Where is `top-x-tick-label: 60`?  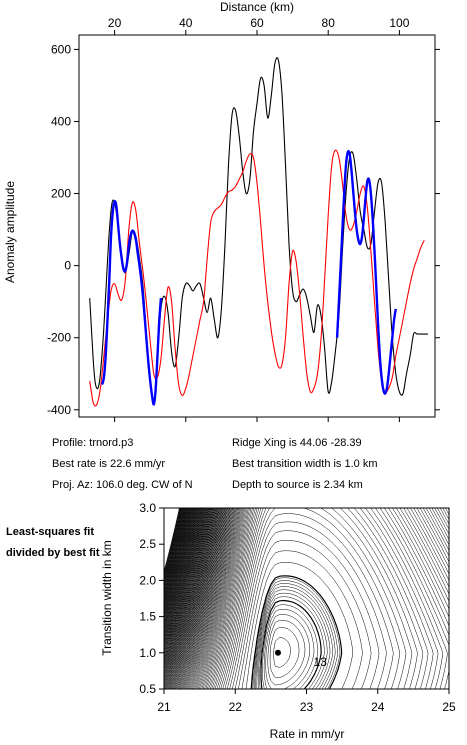
top-x-tick-label: 60 is located at coordinates (257, 23).